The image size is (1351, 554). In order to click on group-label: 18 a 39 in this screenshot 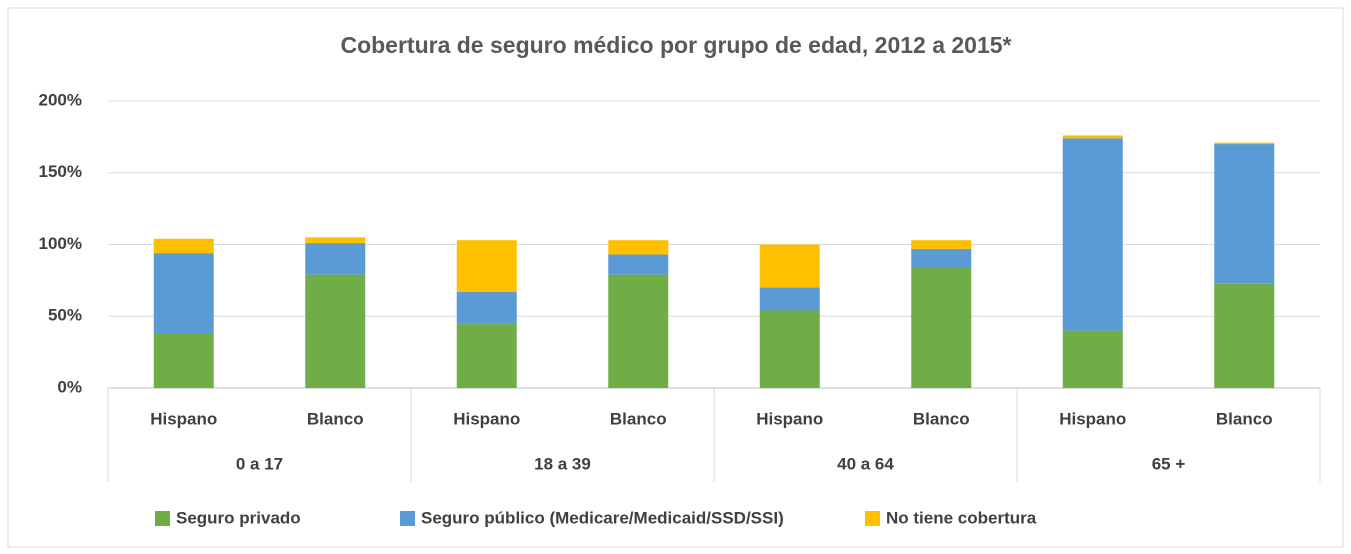, I will do `click(562, 463)`.